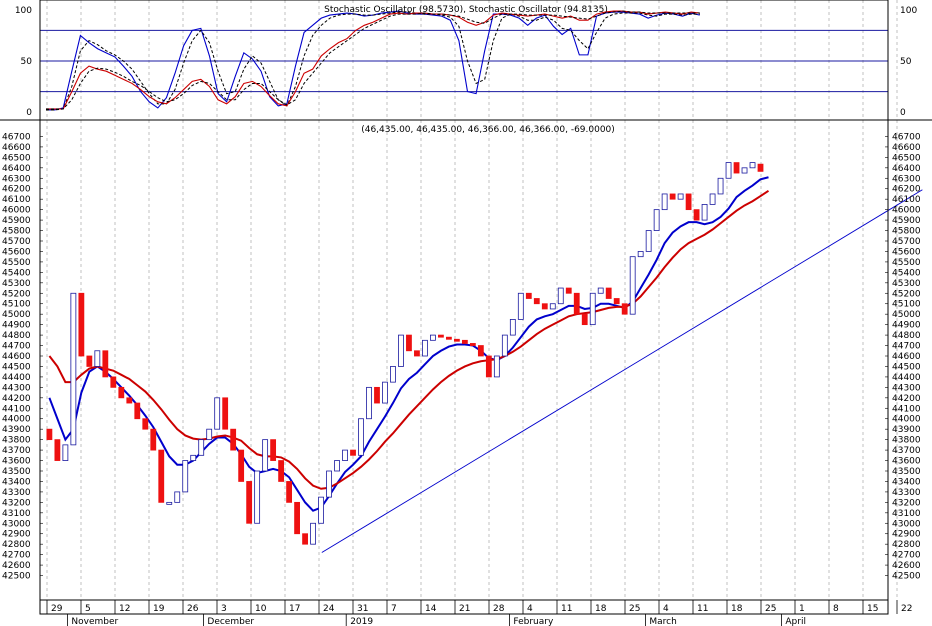  I want to click on price-y-tick-left: 45400, so click(16, 273).